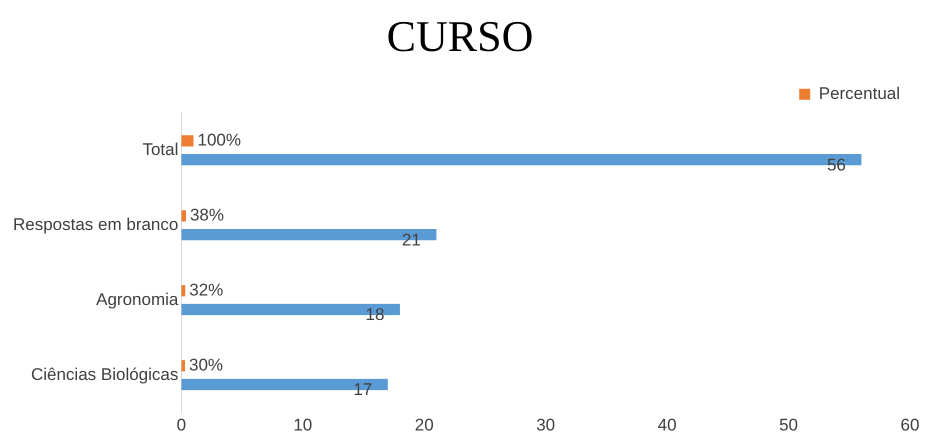  What do you see at coordinates (460, 36) in the screenshot?
I see `chart-title: CURSO` at bounding box center [460, 36].